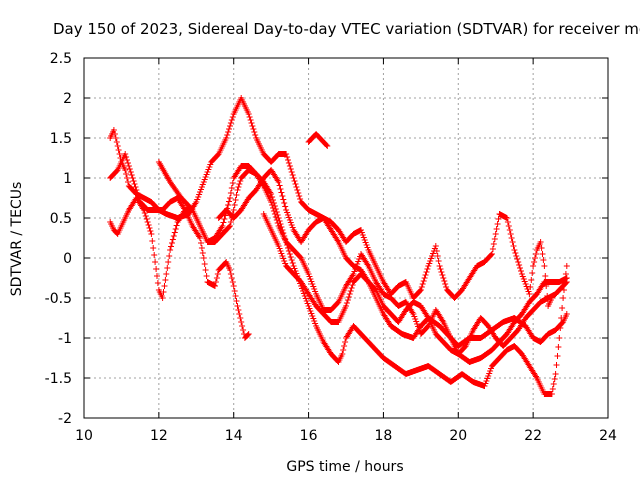 Image resolution: width=640 pixels, height=480 pixels. What do you see at coordinates (65, 419) in the screenshot?
I see `y-tick-label: -2` at bounding box center [65, 419].